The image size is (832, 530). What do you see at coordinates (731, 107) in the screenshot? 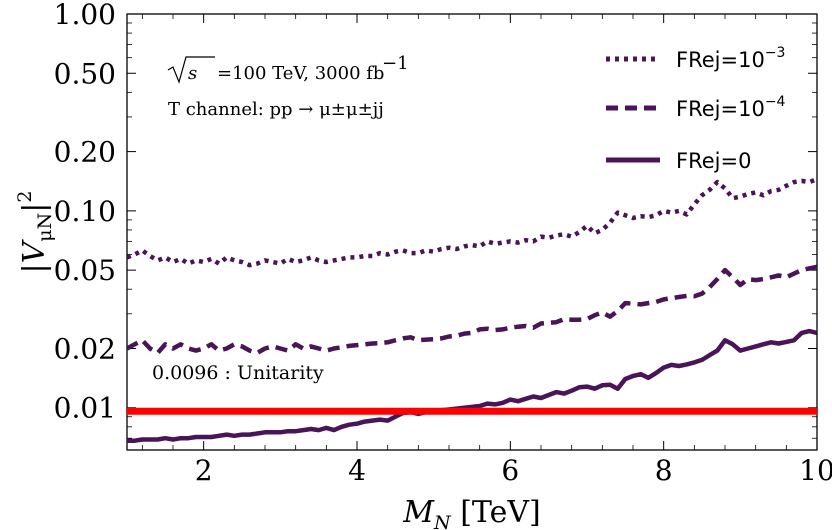
I see `legend-label-frej-4: FRej=10−4` at bounding box center [731, 107].